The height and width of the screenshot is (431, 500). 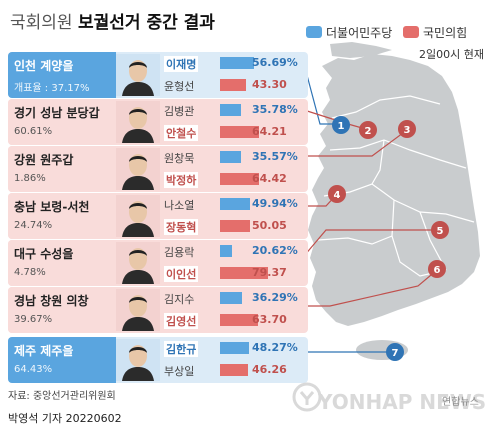 What do you see at coordinates (349, 32) in the screenshot?
I see `legend-dem: 더불어민주당` at bounding box center [349, 32].